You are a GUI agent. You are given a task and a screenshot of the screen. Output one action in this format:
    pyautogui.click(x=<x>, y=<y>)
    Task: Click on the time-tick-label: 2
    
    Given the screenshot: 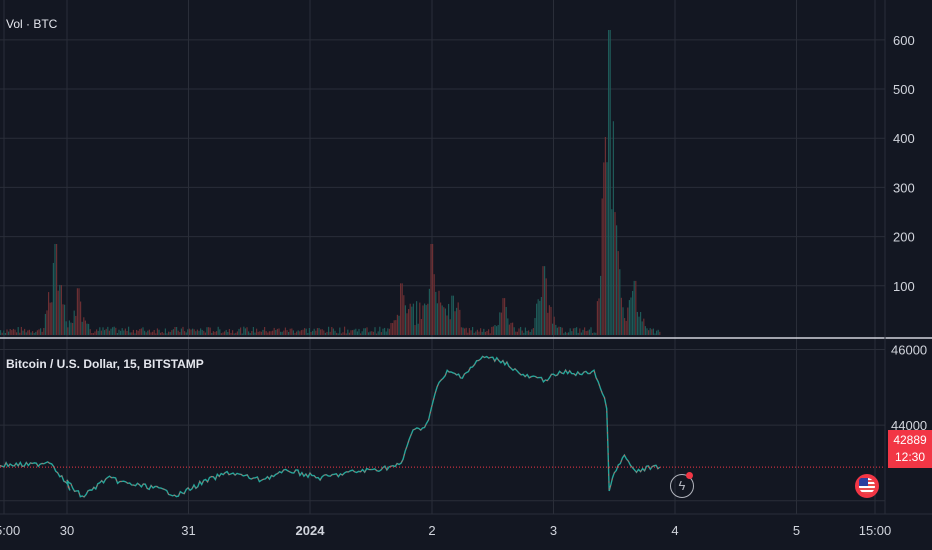 What is the action you would take?
    pyautogui.click(x=431, y=530)
    